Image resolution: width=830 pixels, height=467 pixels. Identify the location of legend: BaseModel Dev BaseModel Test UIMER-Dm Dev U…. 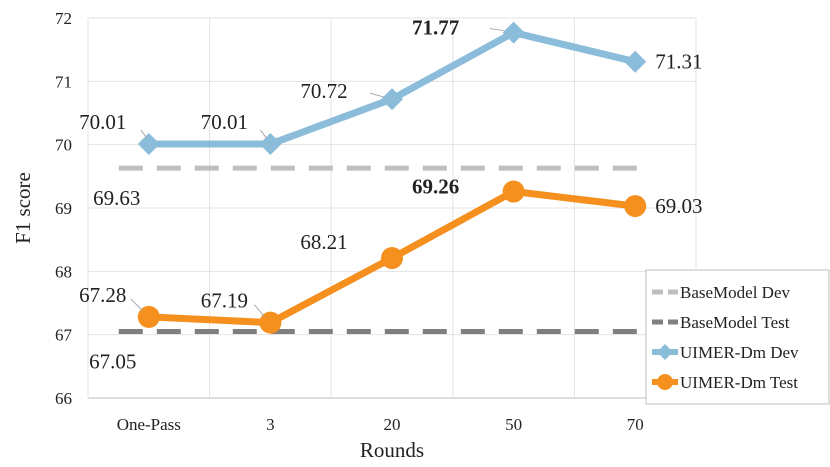
(737, 337).